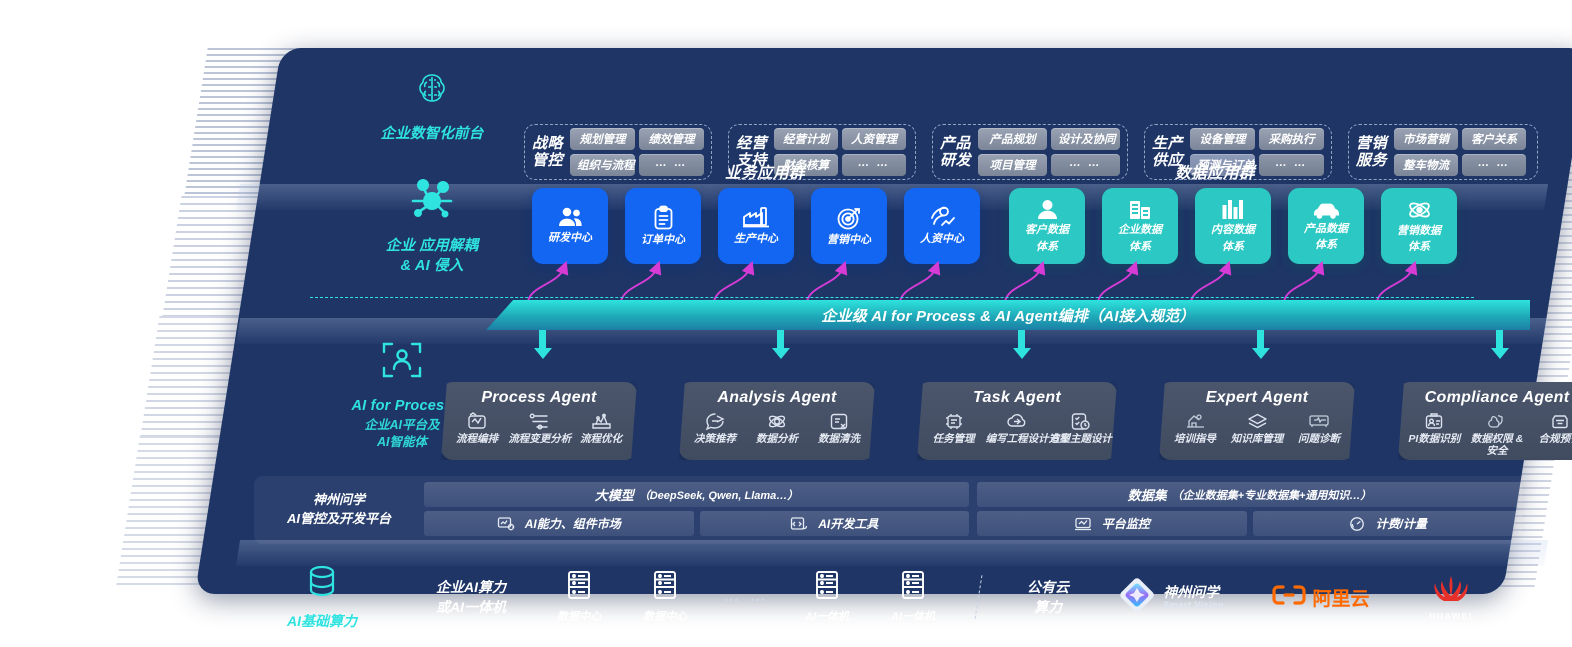 This screenshot has width=1572, height=647. Describe the element at coordinates (1318, 421) in the screenshot. I see `diagnose-icon` at that location.